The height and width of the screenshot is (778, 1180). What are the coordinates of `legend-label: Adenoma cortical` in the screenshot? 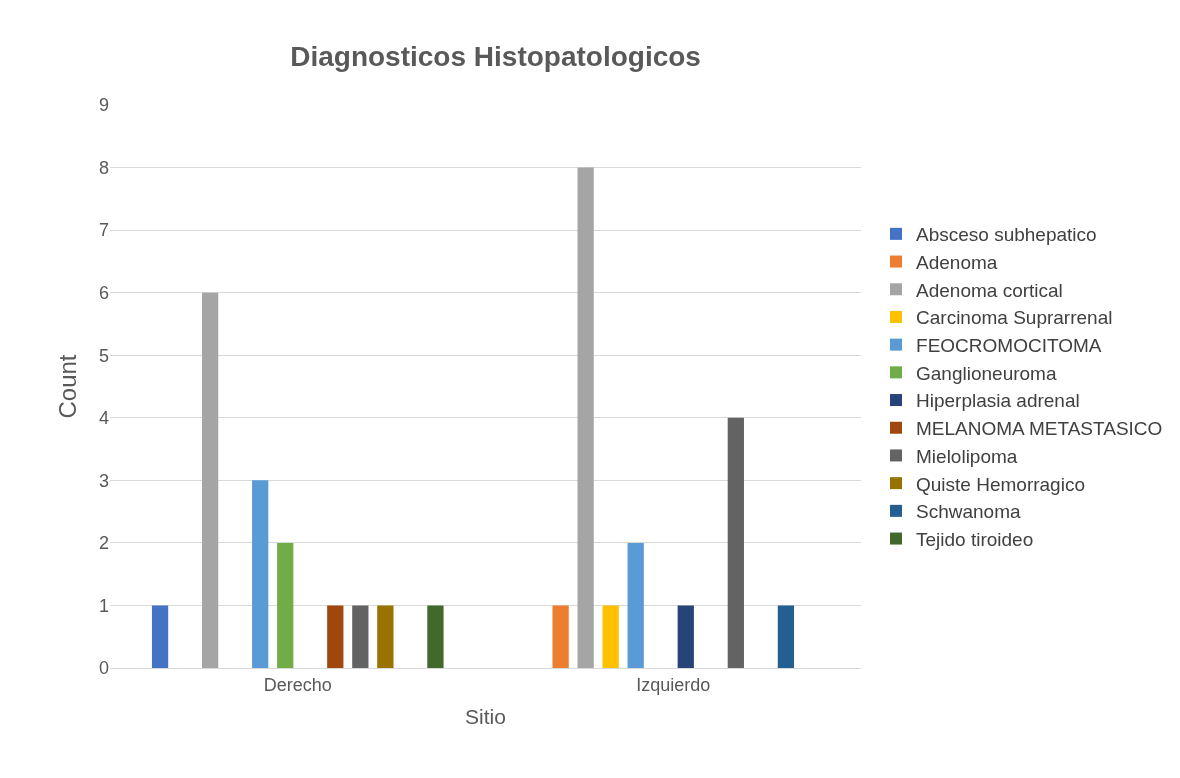 It's located at (989, 290).